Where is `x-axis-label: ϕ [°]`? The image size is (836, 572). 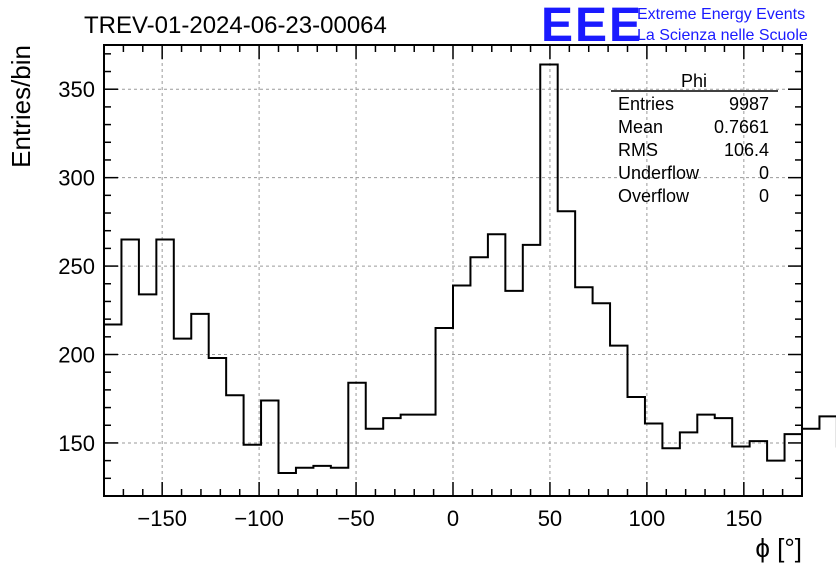 x-axis-label: ϕ [°] is located at coordinates (778, 548).